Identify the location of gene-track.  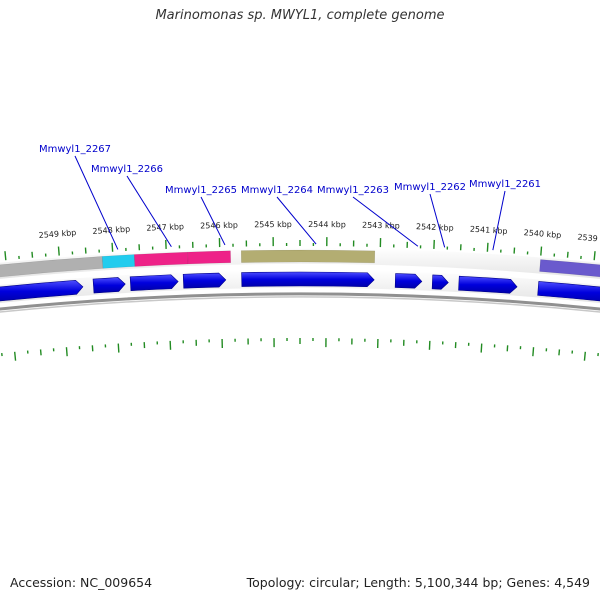
(300, 286).